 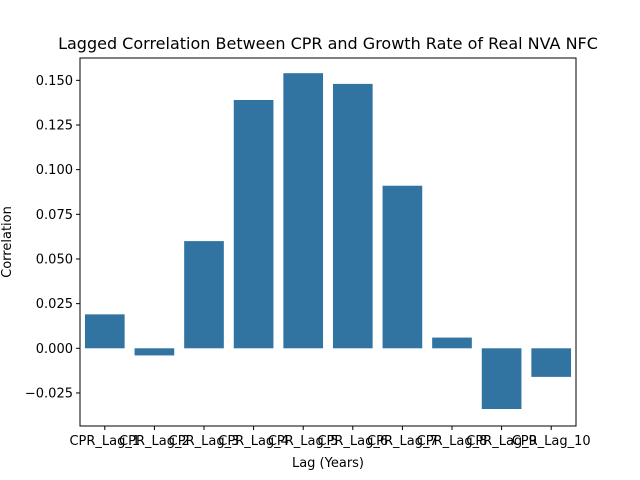 What do you see at coordinates (54, 349) in the screenshot?
I see `y-tick-label: 0.000` at bounding box center [54, 349].